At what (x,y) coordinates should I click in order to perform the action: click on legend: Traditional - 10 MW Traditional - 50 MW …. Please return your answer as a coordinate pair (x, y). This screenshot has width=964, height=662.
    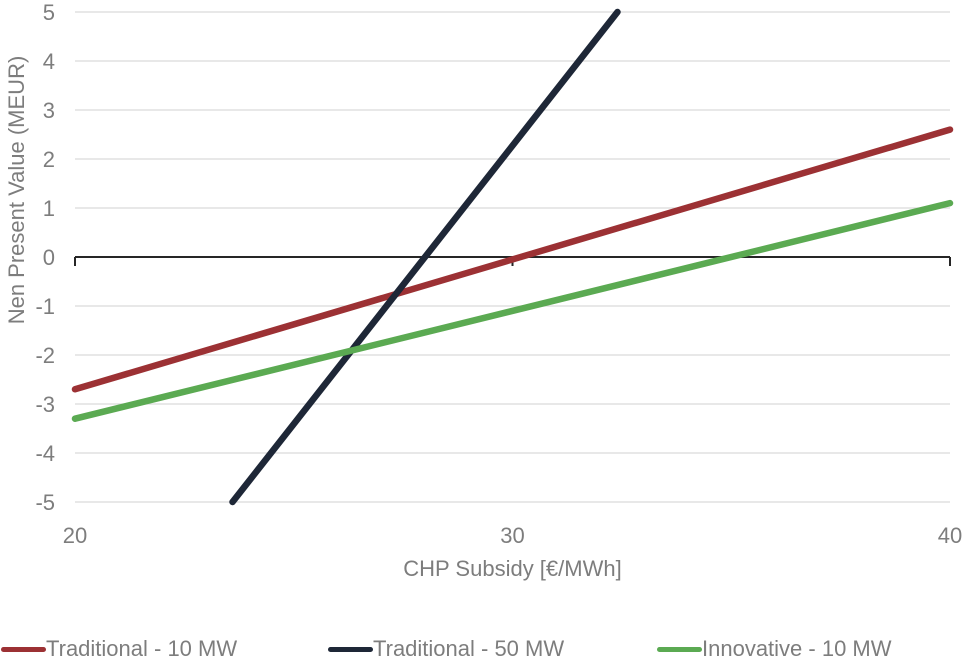
    Looking at the image, I should click on (482, 649).